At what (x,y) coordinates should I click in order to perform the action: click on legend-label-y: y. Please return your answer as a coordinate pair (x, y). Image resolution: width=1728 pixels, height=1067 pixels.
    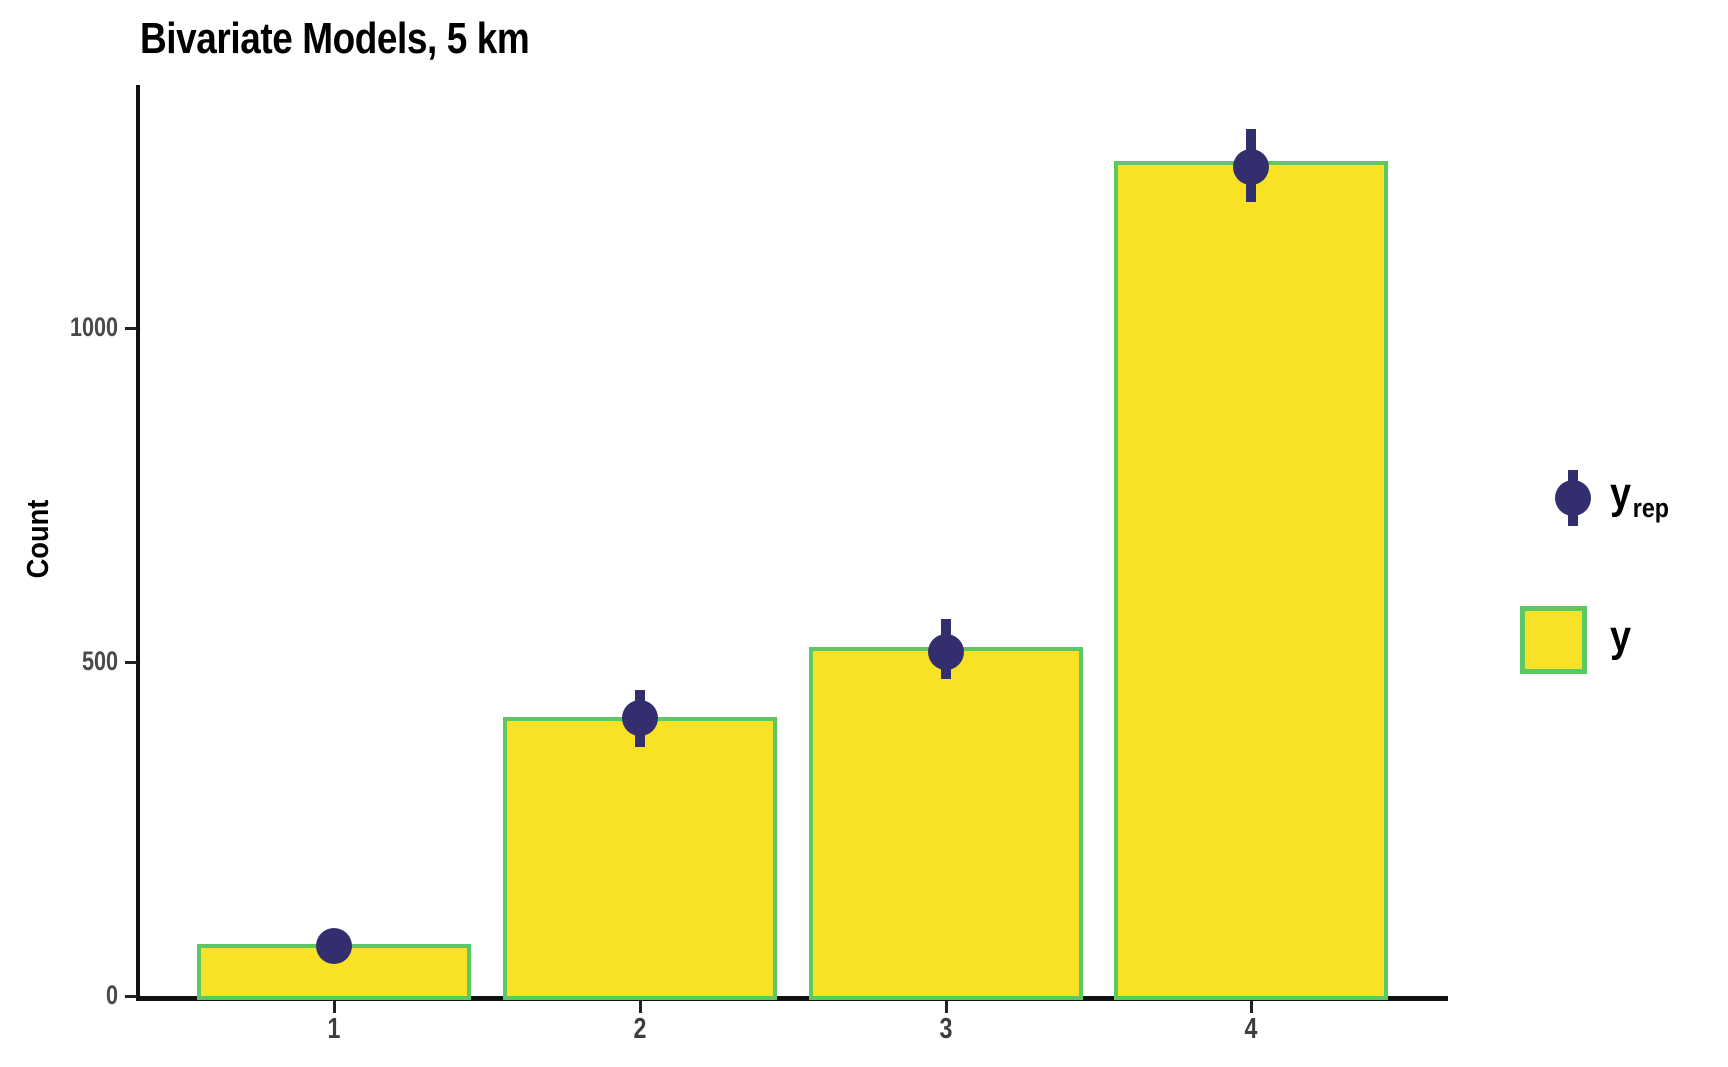
    Looking at the image, I should click on (1621, 636).